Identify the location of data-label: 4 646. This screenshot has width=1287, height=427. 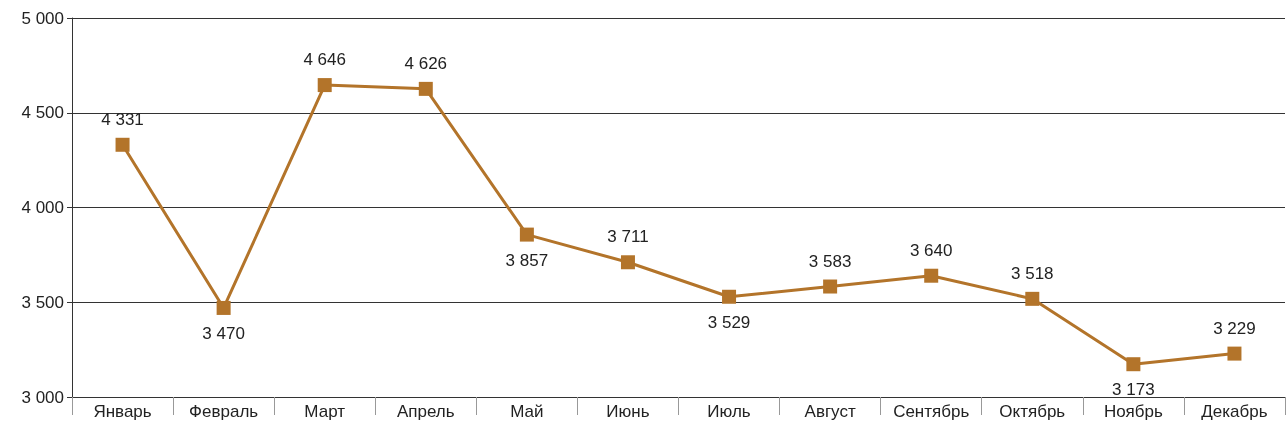
(324, 60).